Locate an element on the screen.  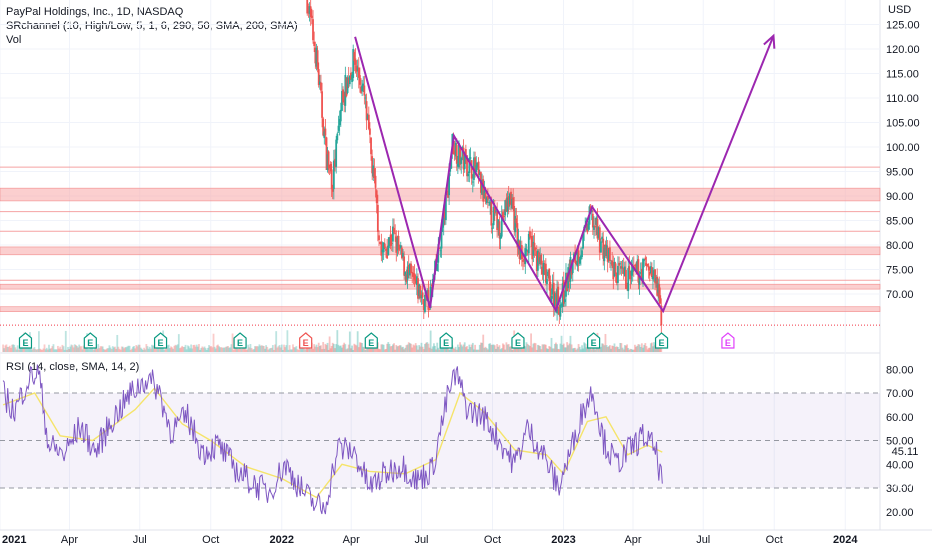
projection-arrowhead is located at coordinates (769, 41).